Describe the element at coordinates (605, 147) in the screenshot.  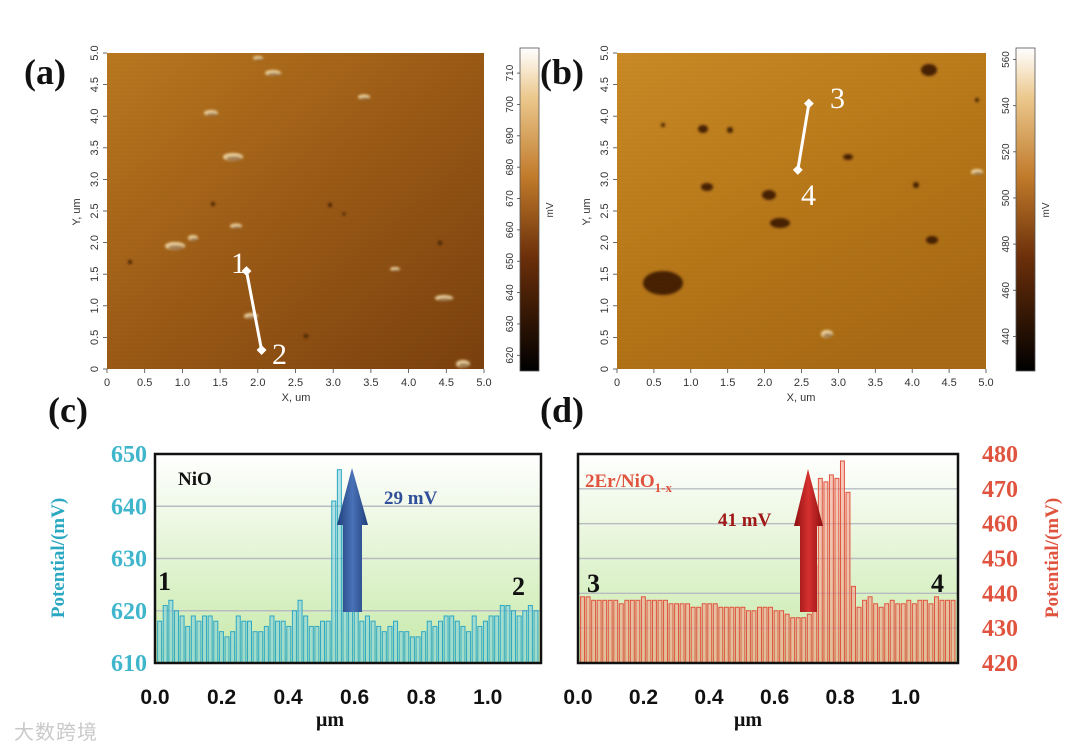
I see `y-tick-label: 3.5` at that location.